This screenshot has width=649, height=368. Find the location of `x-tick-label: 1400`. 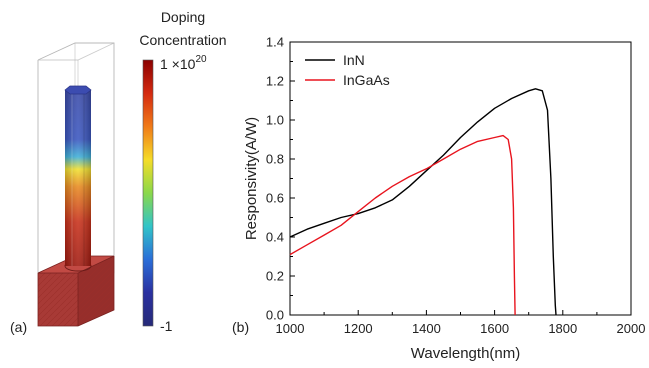

x-tick-label: 1400 is located at coordinates (426, 328).